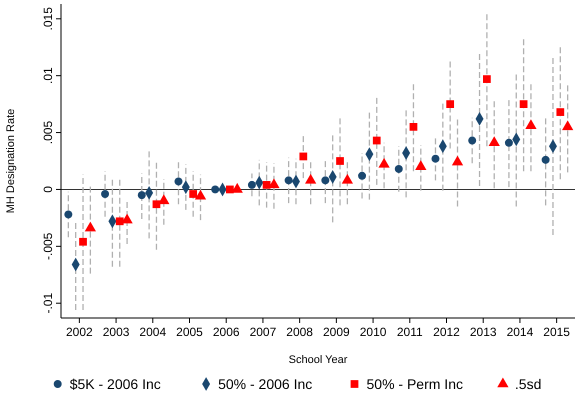 This screenshot has width=581, height=401. Describe the element at coordinates (520, 332) in the screenshot. I see `x-tick-label: 2014` at that location.